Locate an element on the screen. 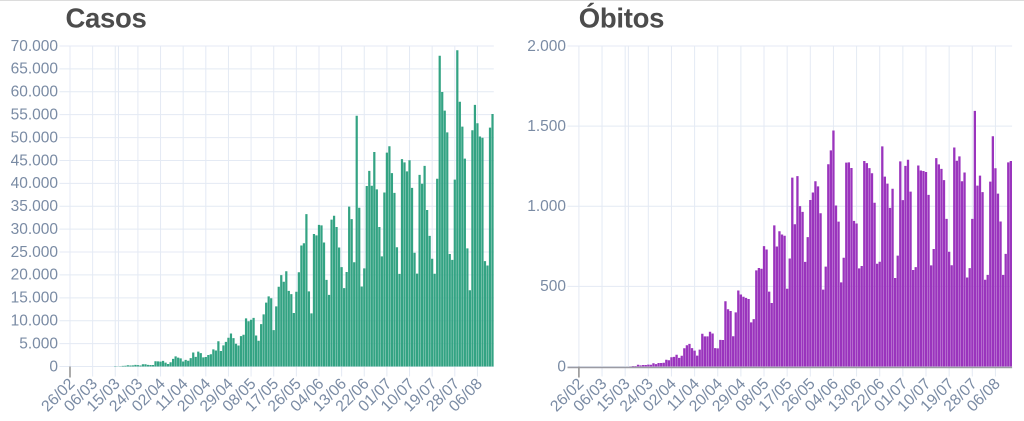 The width and height of the screenshot is (1024, 421). svg-text: 1.500 is located at coordinates (546, 126).